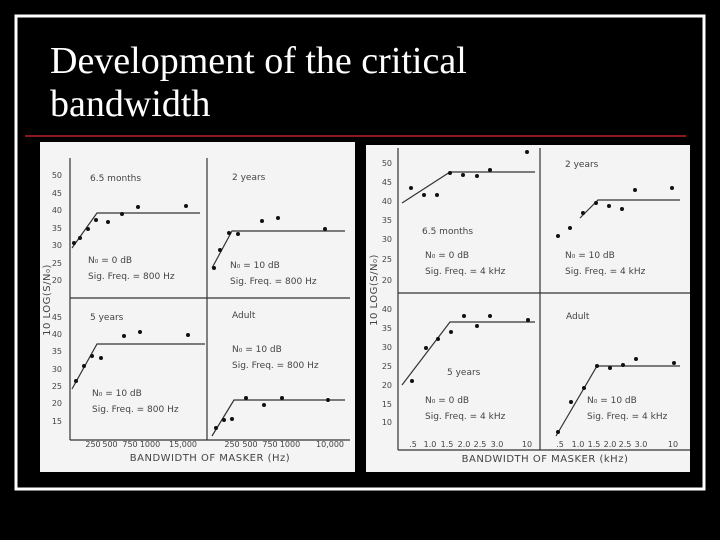  What do you see at coordinates (545, 459) in the screenshot?
I see `x-axis-label: BANDWIDTH OF MASKER (kHz)` at bounding box center [545, 459].